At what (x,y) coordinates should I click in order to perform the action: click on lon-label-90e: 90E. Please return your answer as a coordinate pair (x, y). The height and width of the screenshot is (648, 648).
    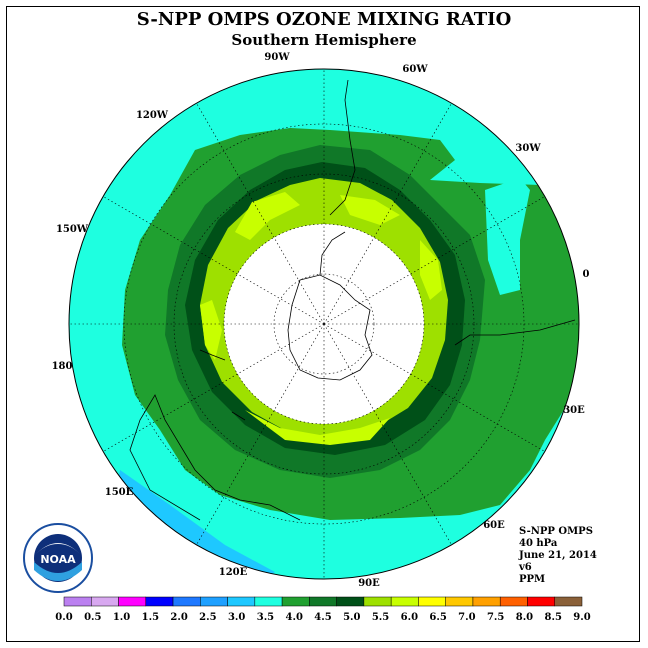
    Looking at the image, I should click on (369, 583).